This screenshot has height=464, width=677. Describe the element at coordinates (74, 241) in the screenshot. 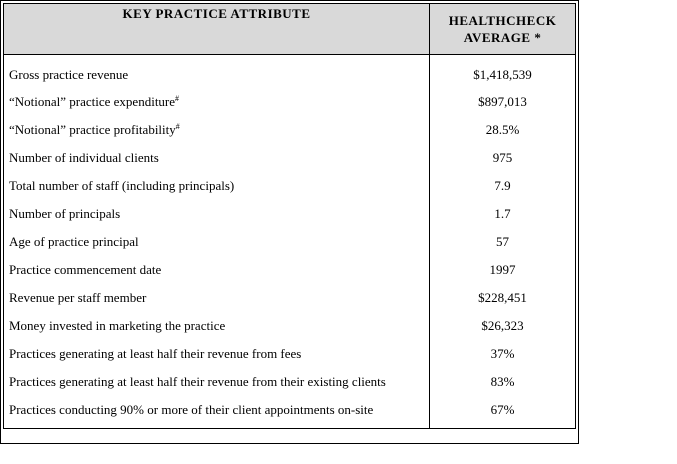

I see `attribute-label-text: Age of practice principal` at that location.